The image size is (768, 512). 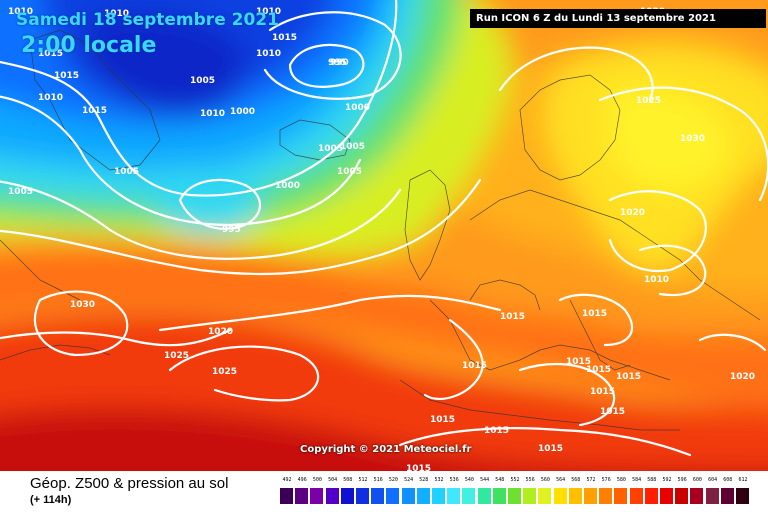 I want to click on scale-value: 576, so click(x=606, y=480).